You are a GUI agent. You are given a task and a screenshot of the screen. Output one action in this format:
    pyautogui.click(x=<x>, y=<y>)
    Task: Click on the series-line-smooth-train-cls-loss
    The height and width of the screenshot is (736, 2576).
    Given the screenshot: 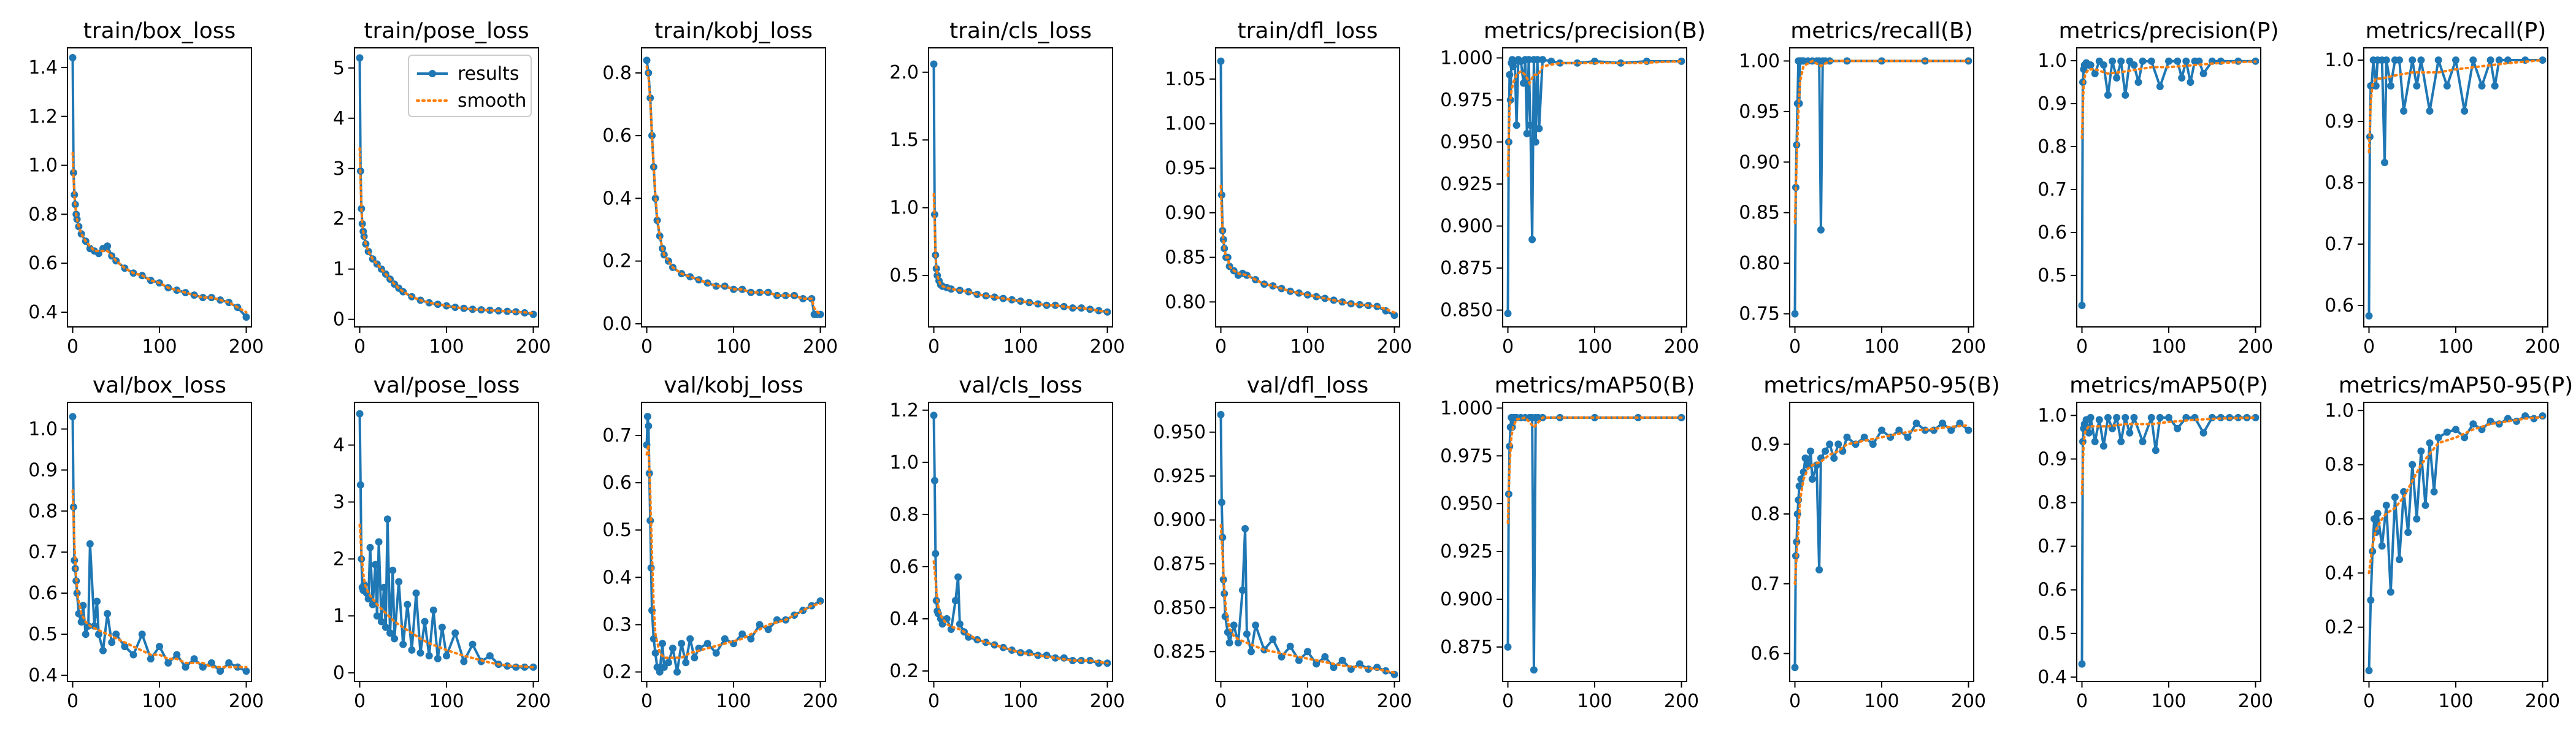 What is the action you would take?
    pyautogui.click(x=1020, y=253)
    